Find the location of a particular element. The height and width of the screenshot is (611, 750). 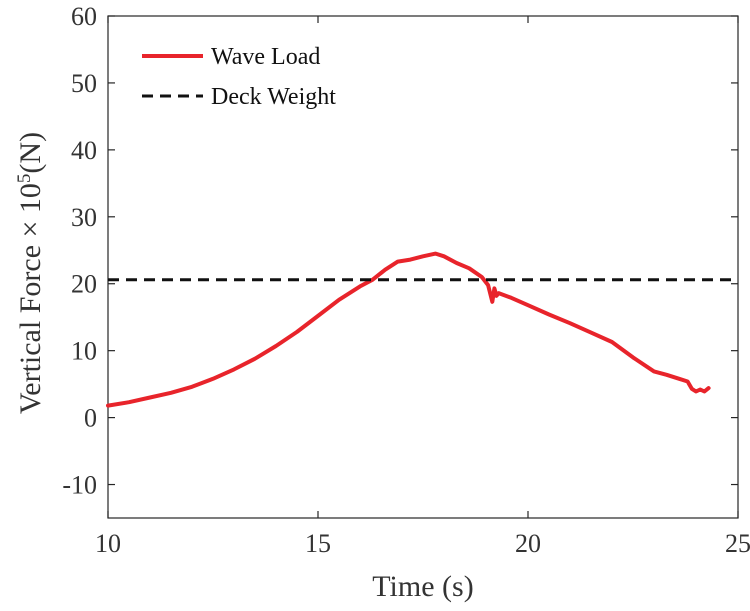

y-axis-title: Vertical Force × 105(N) is located at coordinates (31, 273).